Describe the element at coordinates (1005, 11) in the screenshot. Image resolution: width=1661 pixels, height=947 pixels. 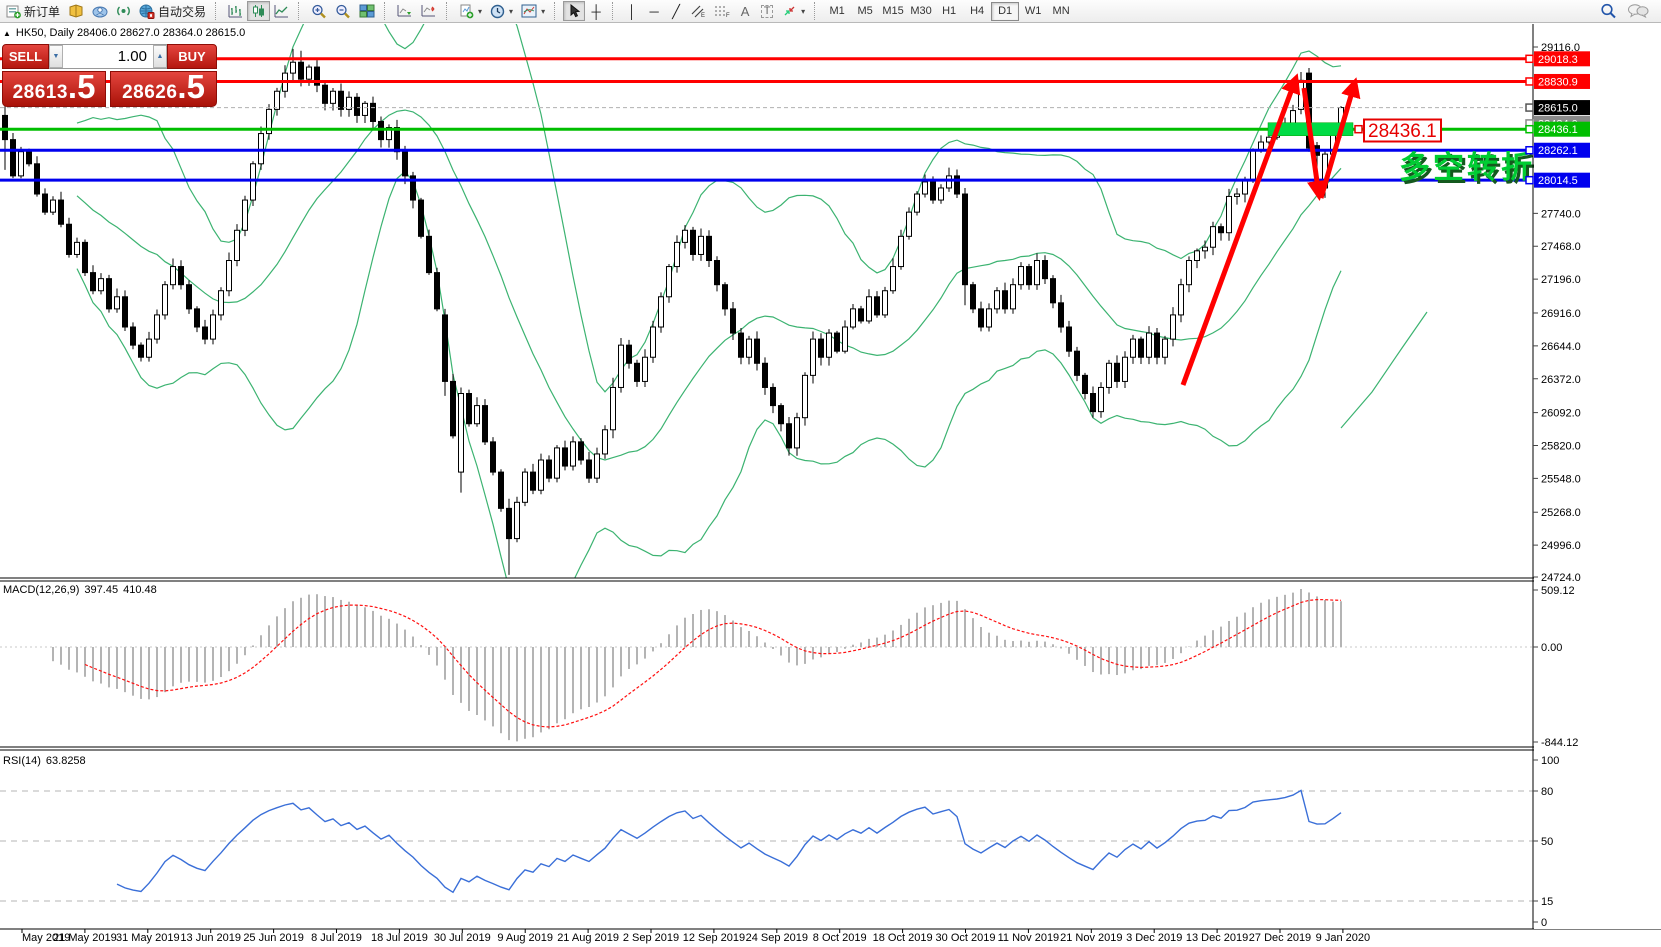
I see `timeframe-d1-button: D1` at that location.